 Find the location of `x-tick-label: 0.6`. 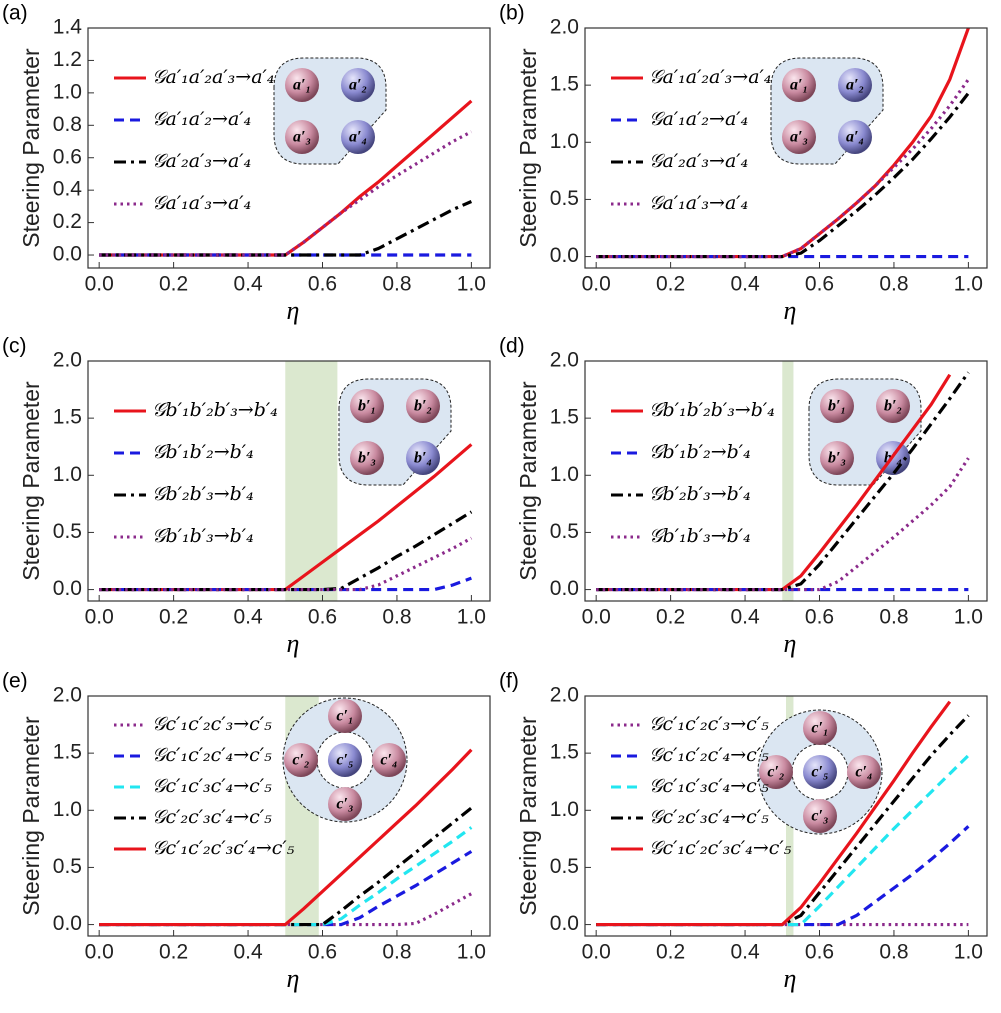

x-tick-label: 0.6 is located at coordinates (819, 284).